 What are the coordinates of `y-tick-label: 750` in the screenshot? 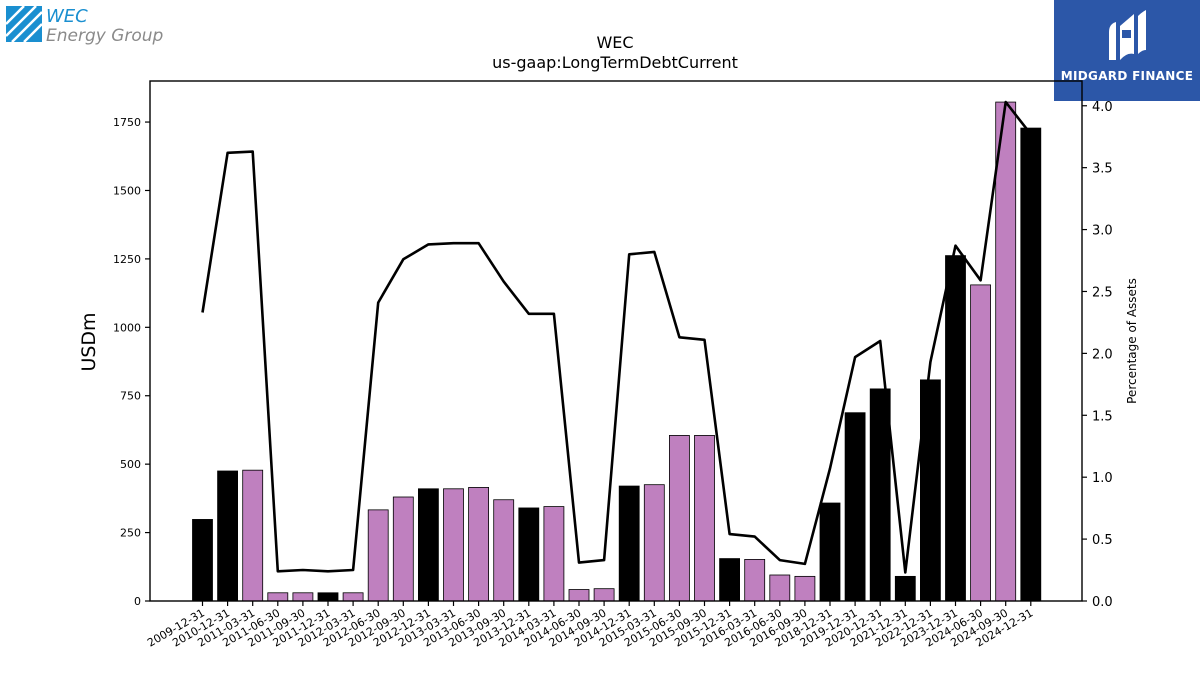 It's located at (130, 396).